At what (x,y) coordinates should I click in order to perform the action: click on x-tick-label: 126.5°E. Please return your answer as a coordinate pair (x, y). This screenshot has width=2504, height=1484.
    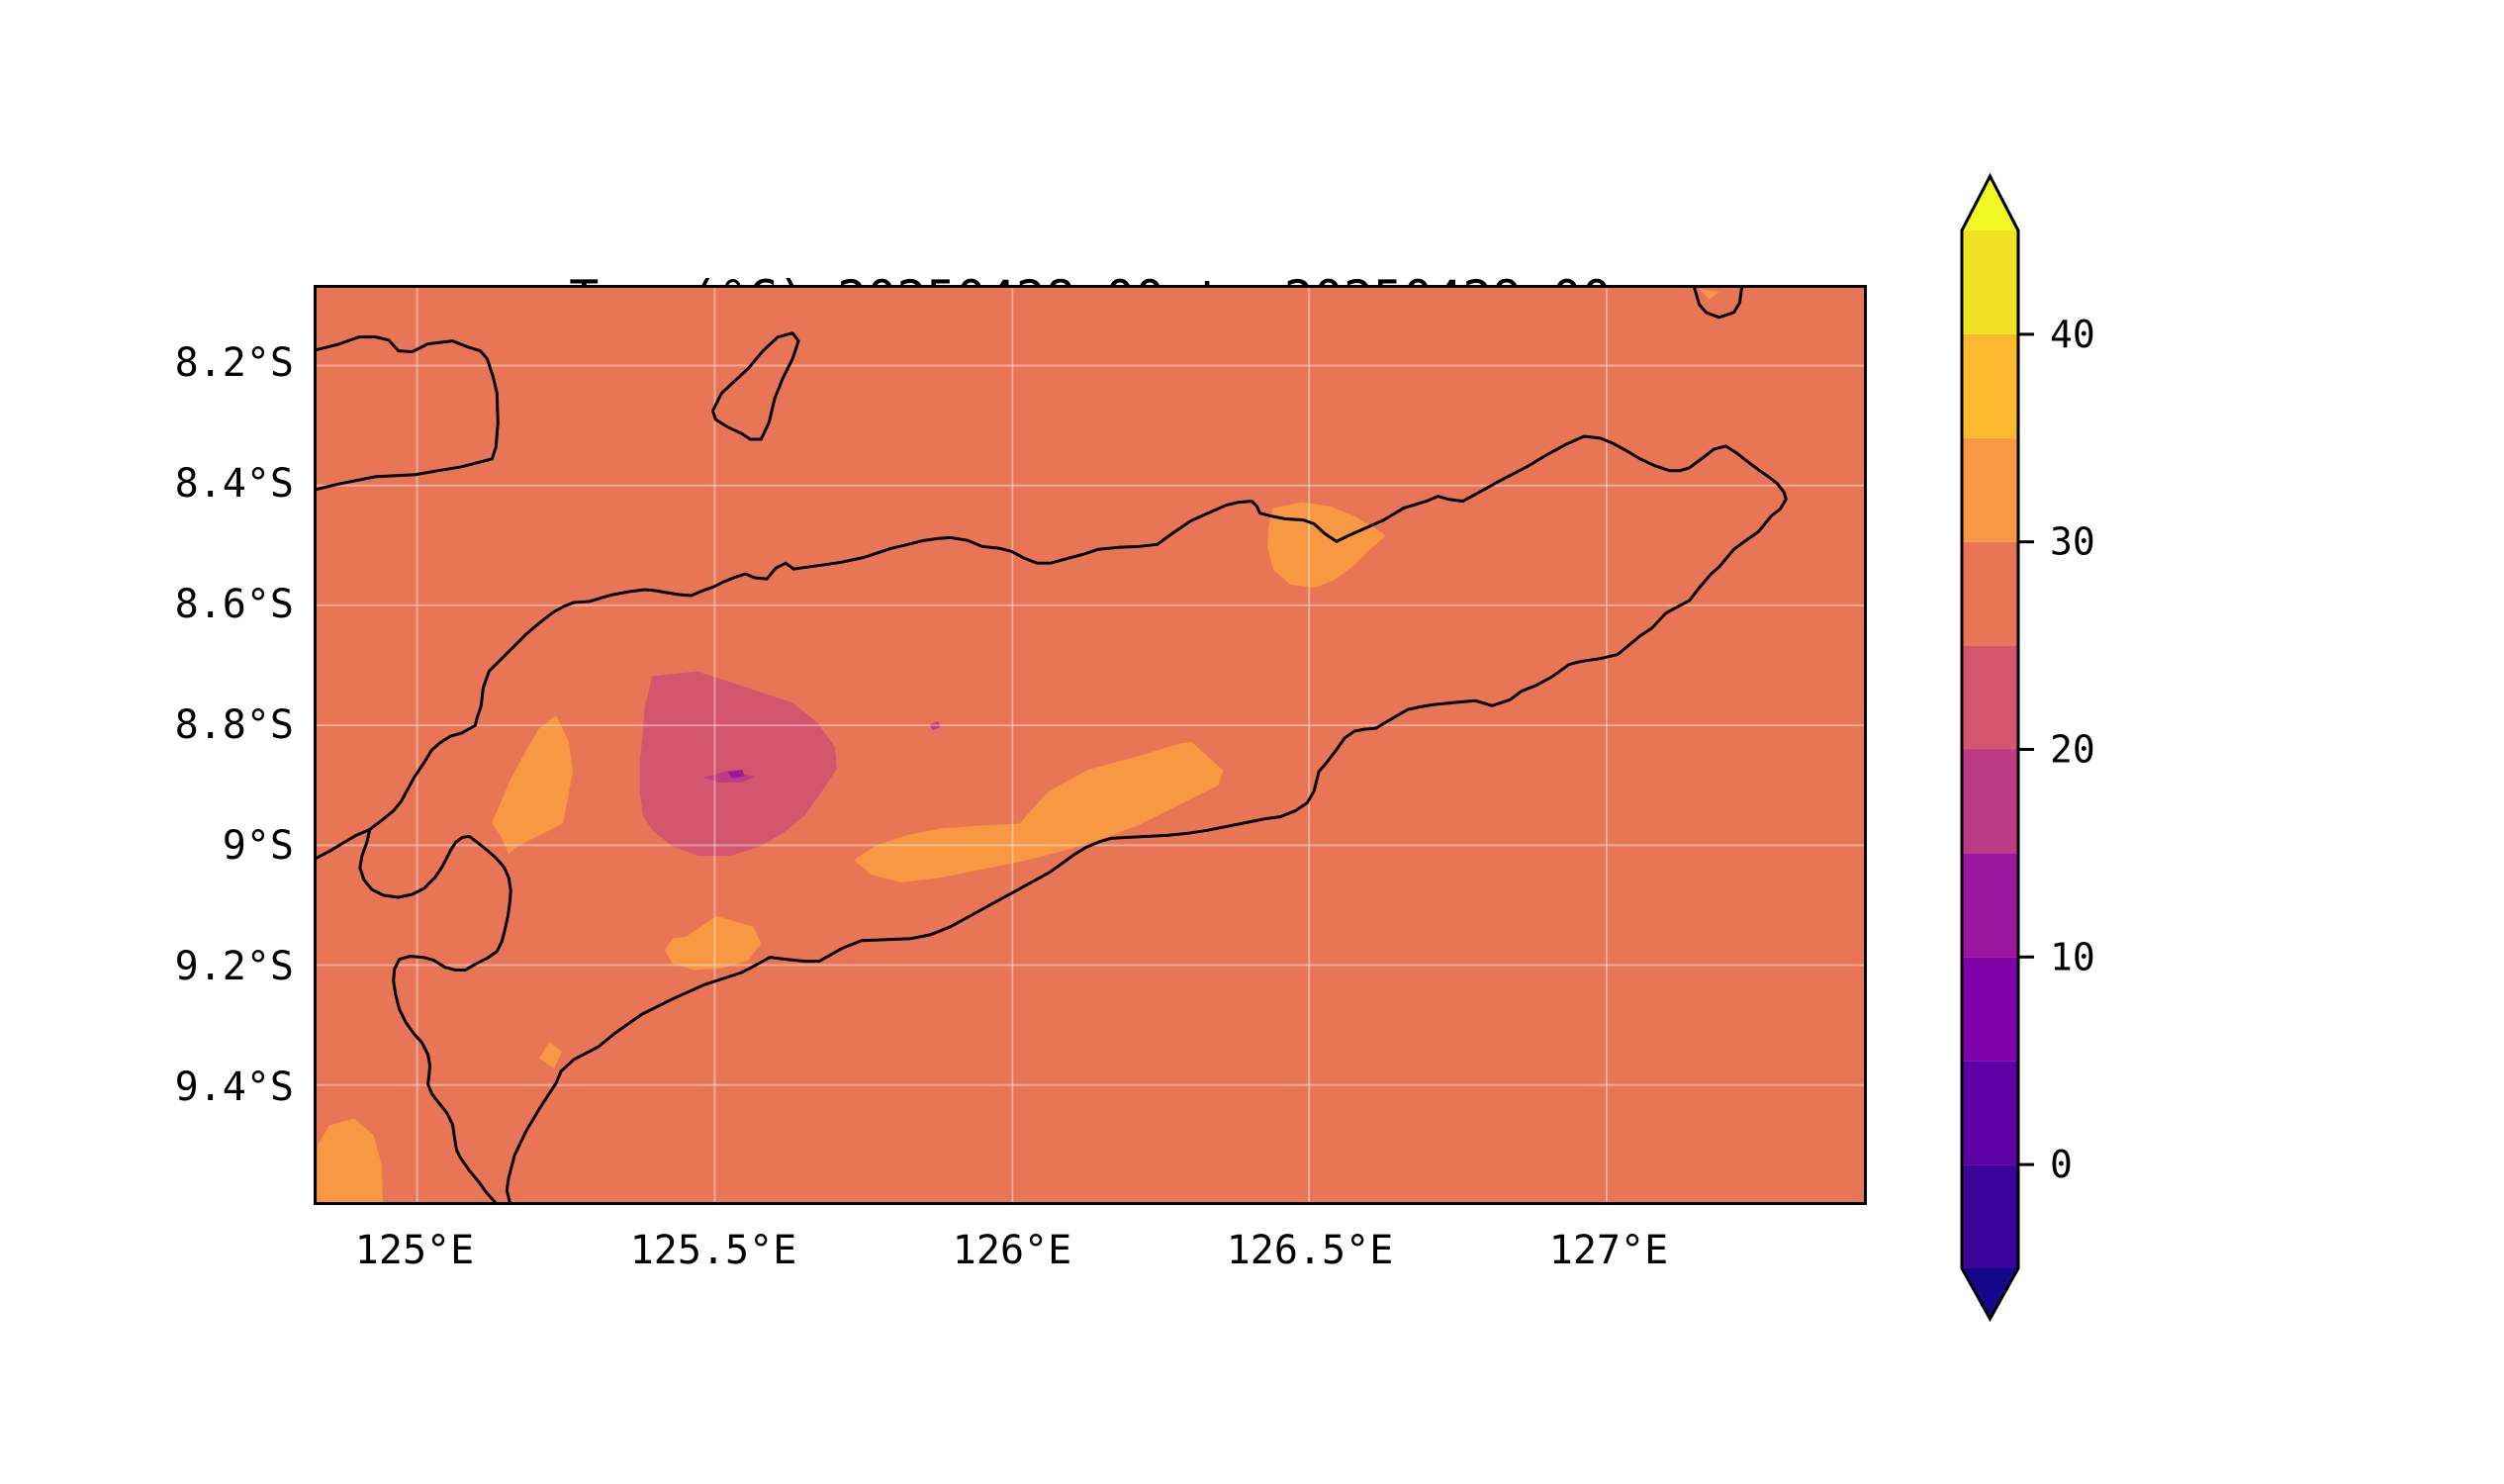
    Looking at the image, I should click on (1310, 1250).